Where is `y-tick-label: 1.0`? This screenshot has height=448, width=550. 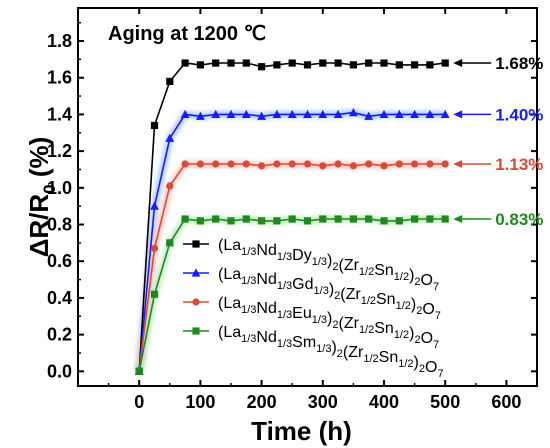
y-tick-label: 1.0 is located at coordinates (59, 188).